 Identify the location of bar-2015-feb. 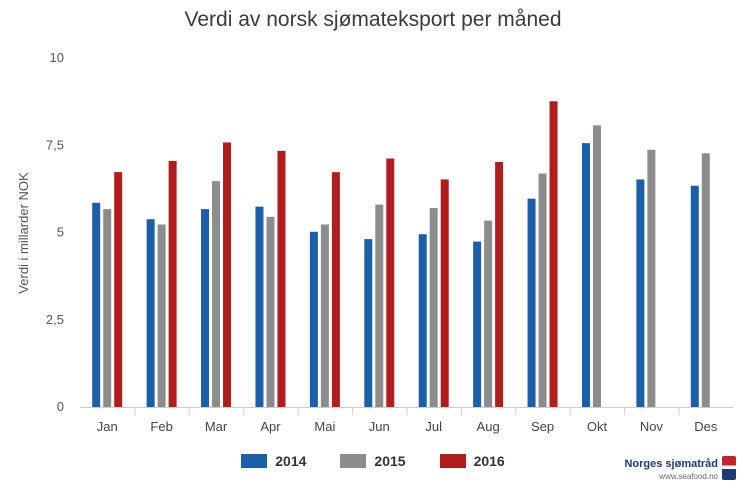
(161, 315).